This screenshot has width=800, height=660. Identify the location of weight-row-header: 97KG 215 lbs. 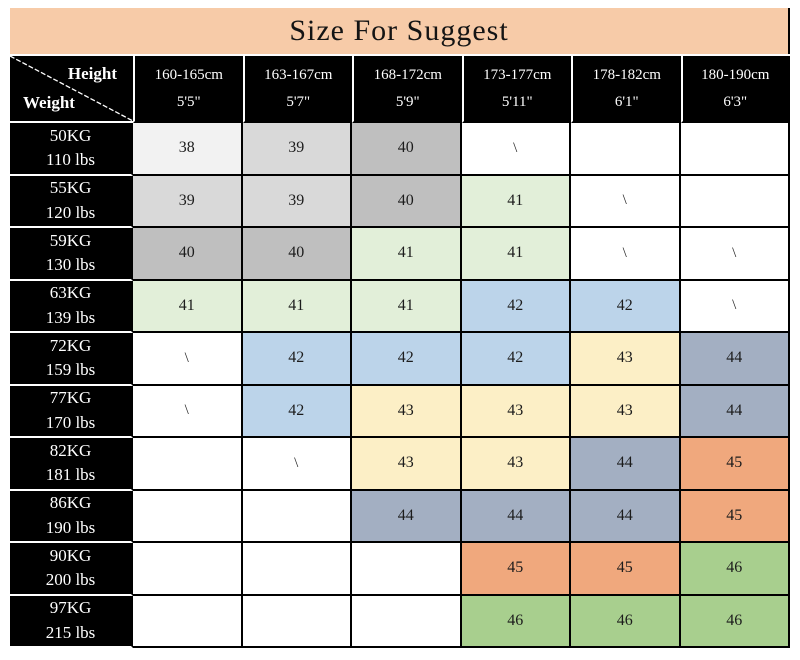
(71, 621).